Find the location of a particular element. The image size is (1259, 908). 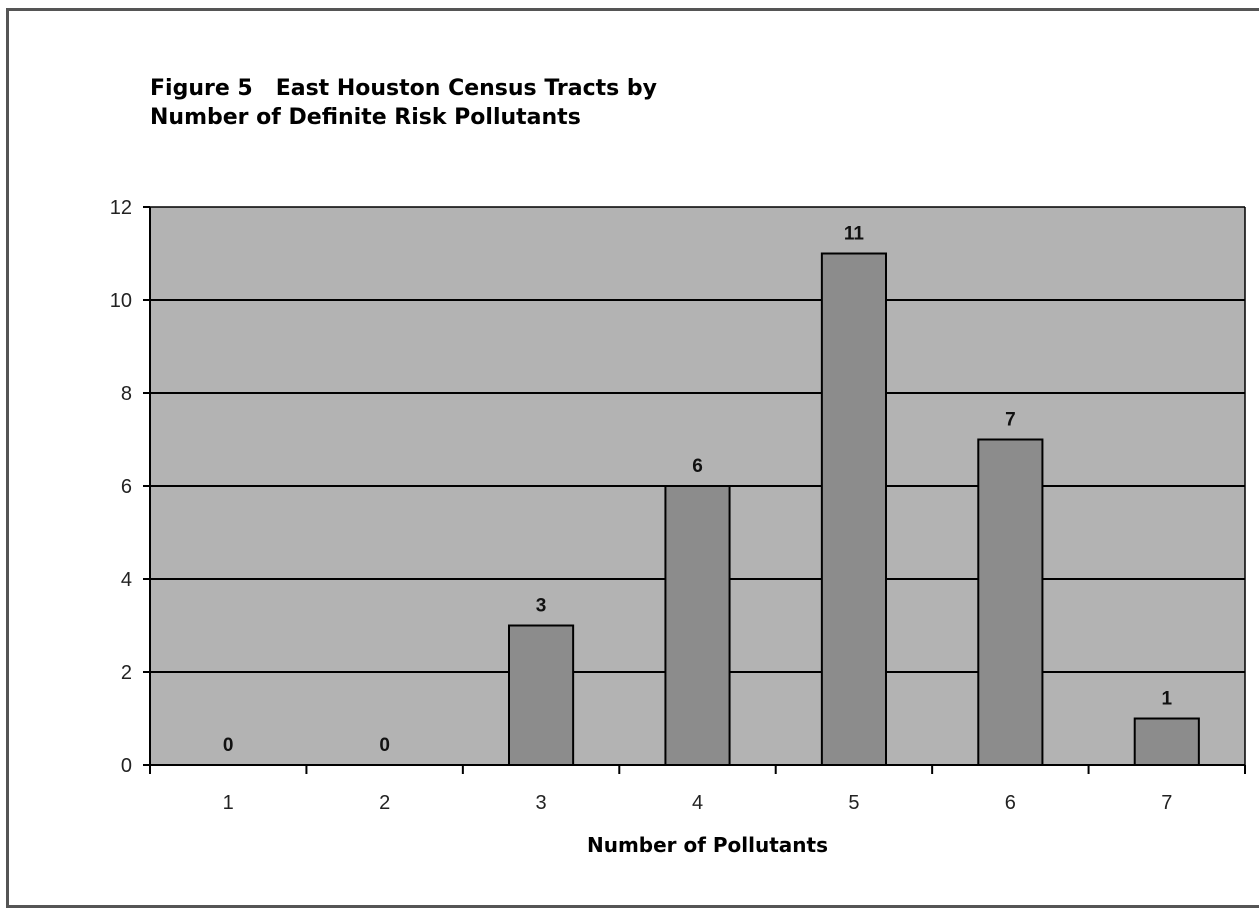

data-label-4: 6 is located at coordinates (697, 466).